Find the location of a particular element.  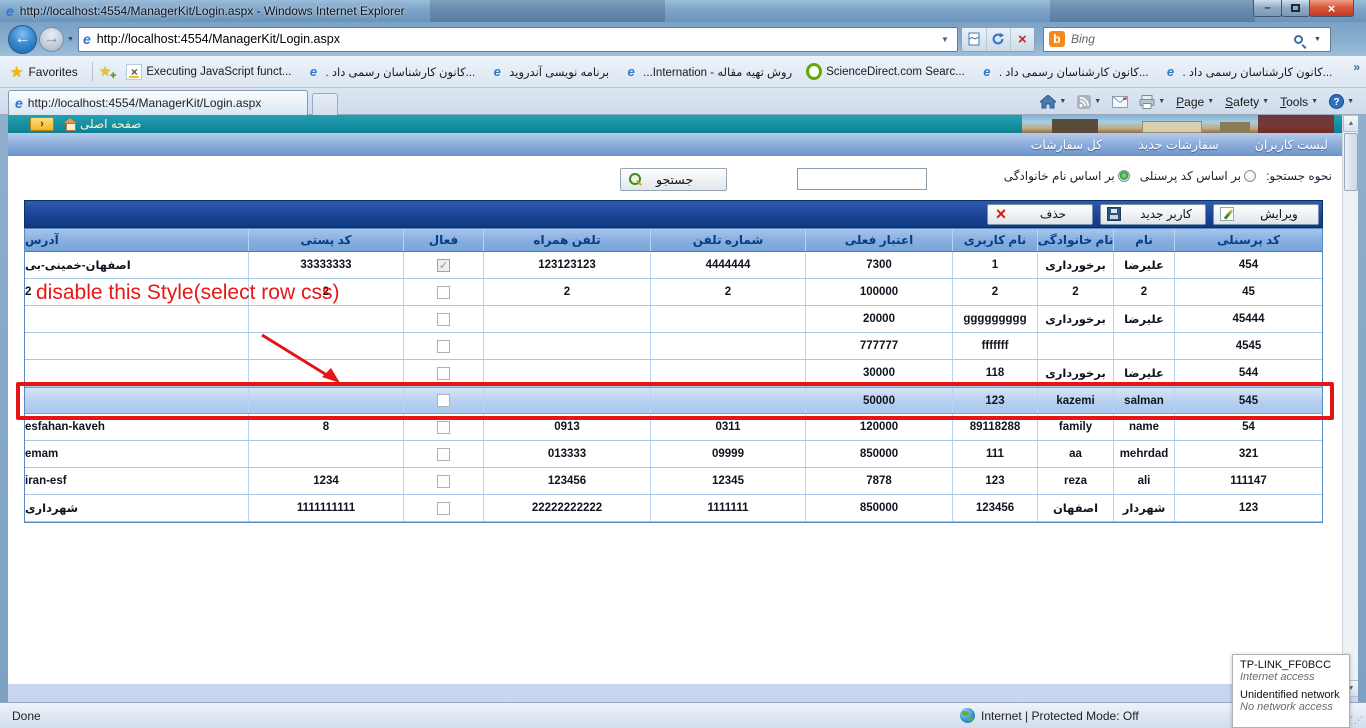

feeds-dropdown-icon: ▼ is located at coordinates (1098, 101).